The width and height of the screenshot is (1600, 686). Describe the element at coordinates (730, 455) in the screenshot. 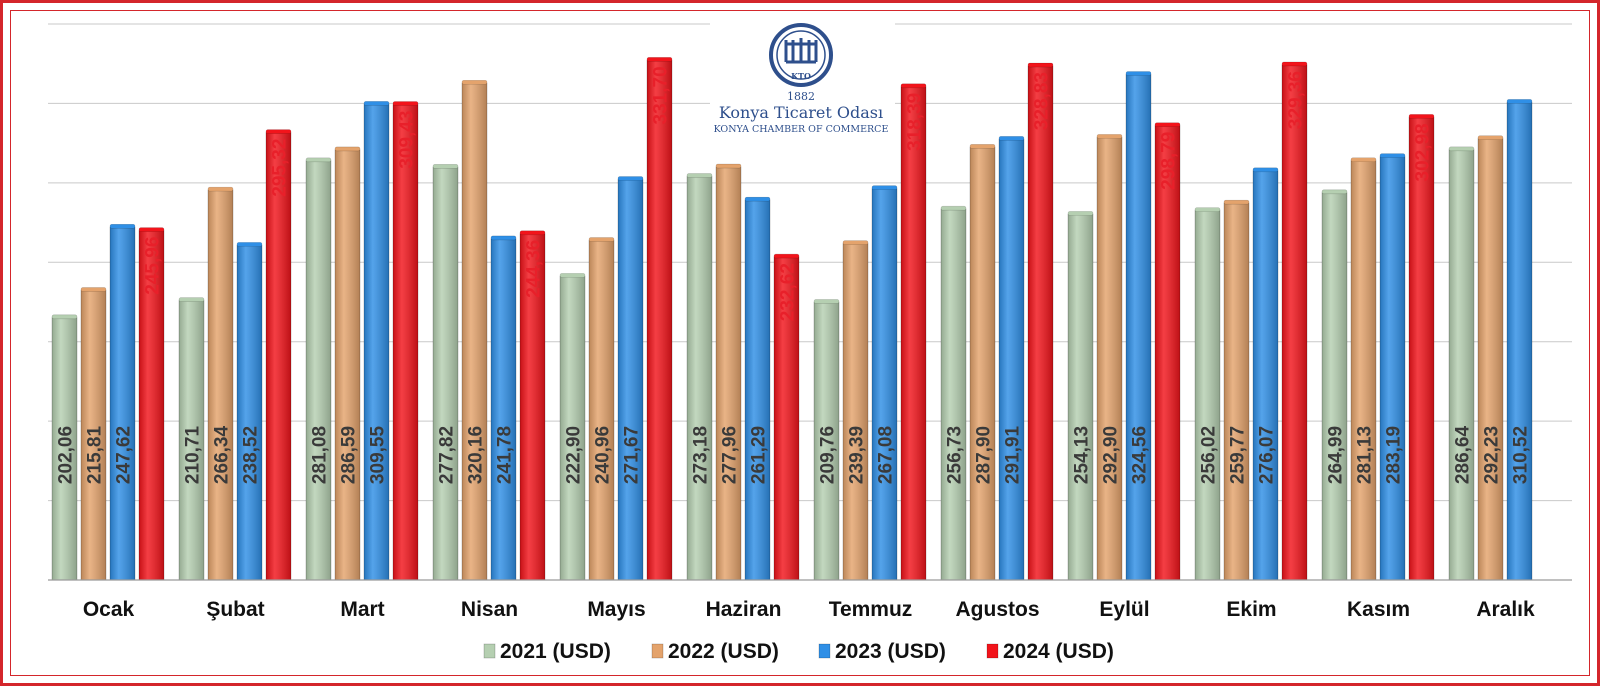

I see `value-label: 277,96` at that location.